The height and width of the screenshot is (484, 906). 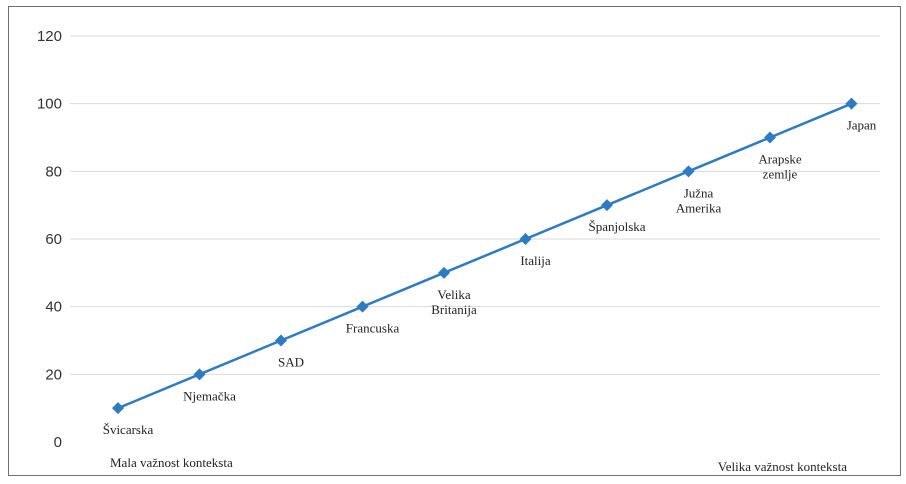 What do you see at coordinates (53, 171) in the screenshot?
I see `y-tick-label: 80` at bounding box center [53, 171].